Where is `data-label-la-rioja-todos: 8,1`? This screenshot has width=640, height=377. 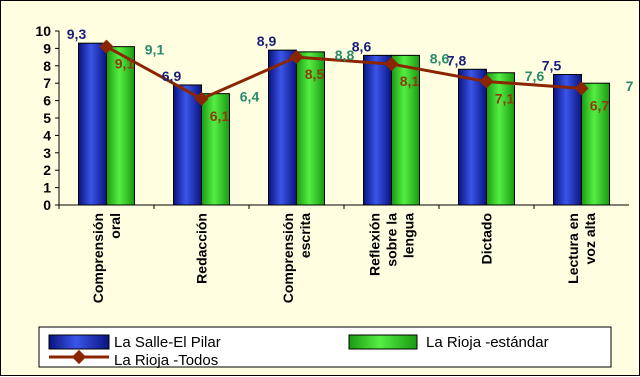
data-label-la-rioja-todos: 8,1 is located at coordinates (410, 81).